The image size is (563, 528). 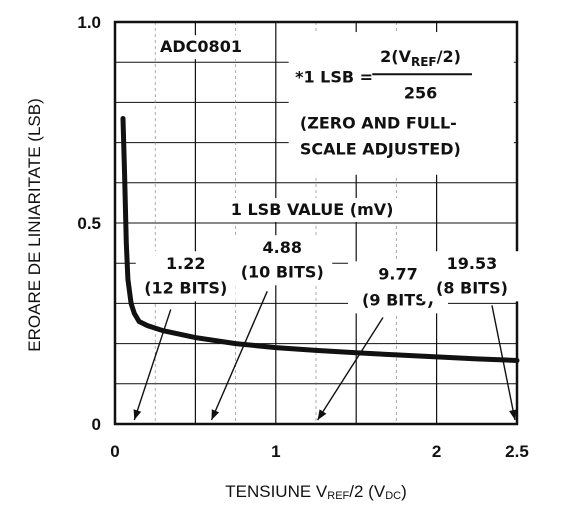 What do you see at coordinates (420, 58) in the screenshot?
I see `formula-numerator: 2(VREF/2)` at bounding box center [420, 58].